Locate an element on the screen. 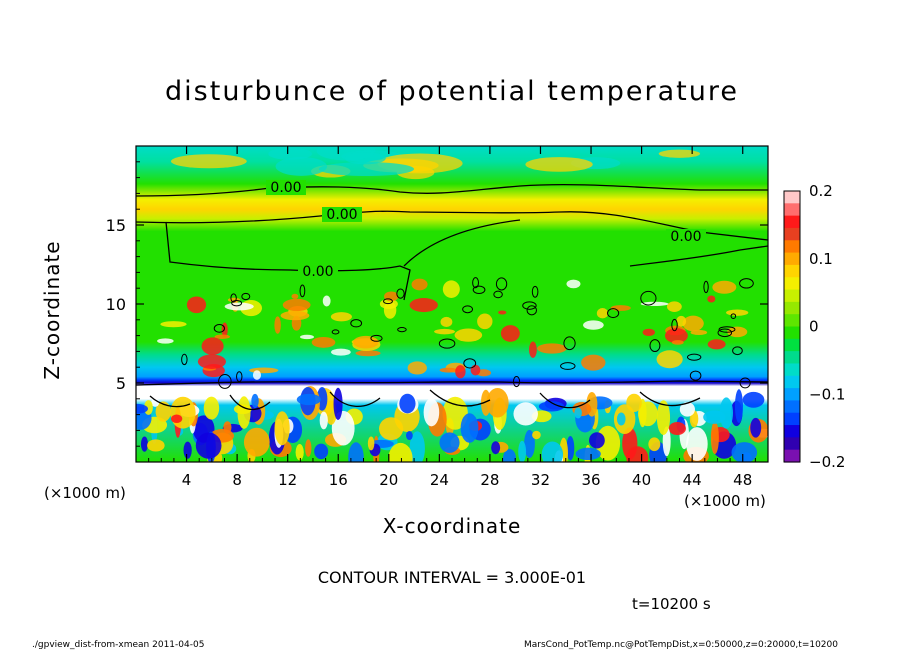  y-tick-label: 10 is located at coordinates (116, 304).